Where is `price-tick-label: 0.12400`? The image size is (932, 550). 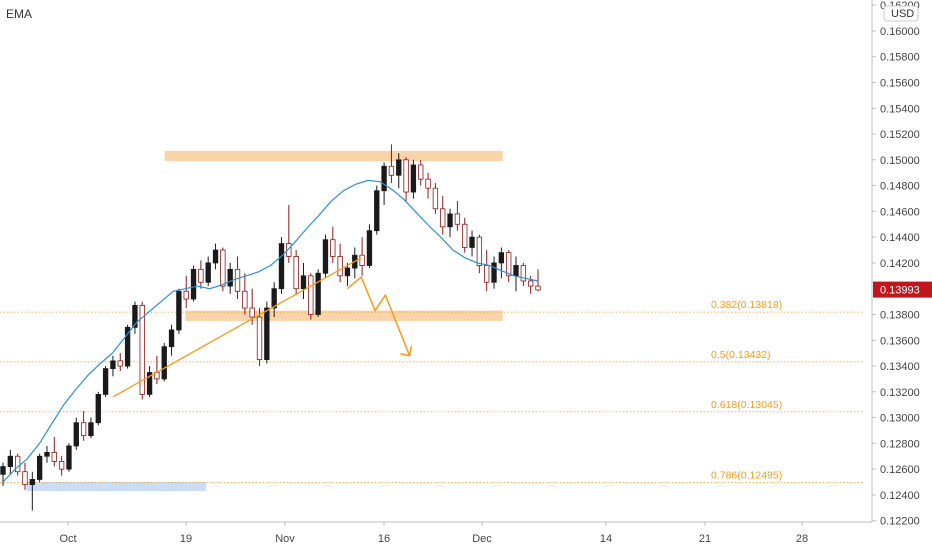 price-tick-label: 0.12400 is located at coordinates (900, 496).